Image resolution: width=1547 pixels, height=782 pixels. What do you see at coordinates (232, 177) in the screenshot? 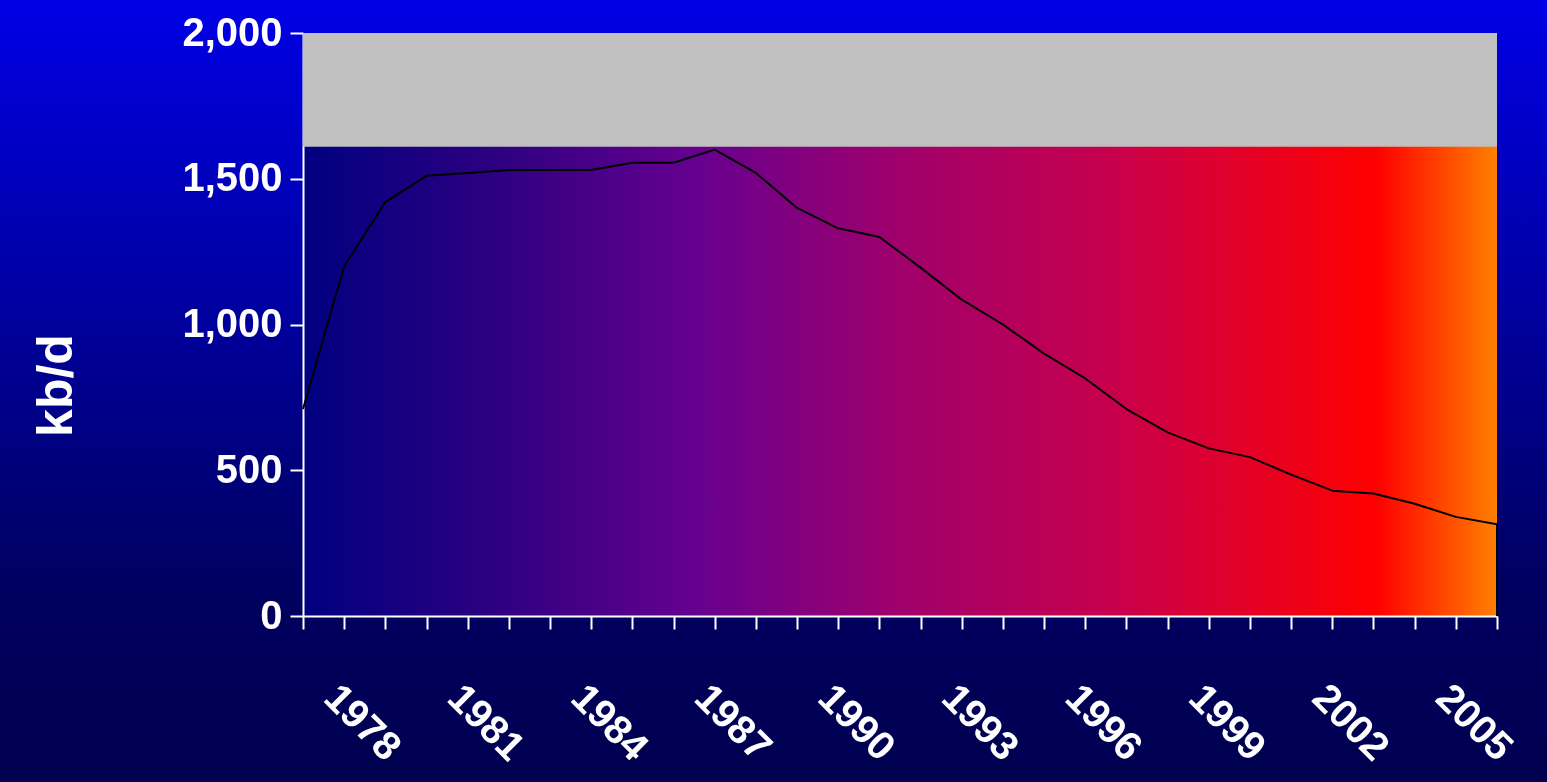
I see `y-tick-label: 1,500` at bounding box center [232, 177].